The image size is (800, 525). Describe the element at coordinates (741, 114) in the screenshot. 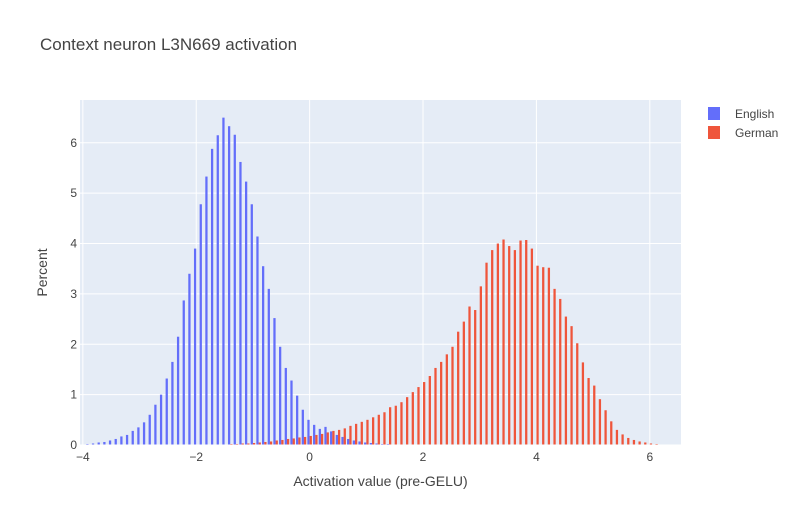

I see `legend-item-english: English` at that location.